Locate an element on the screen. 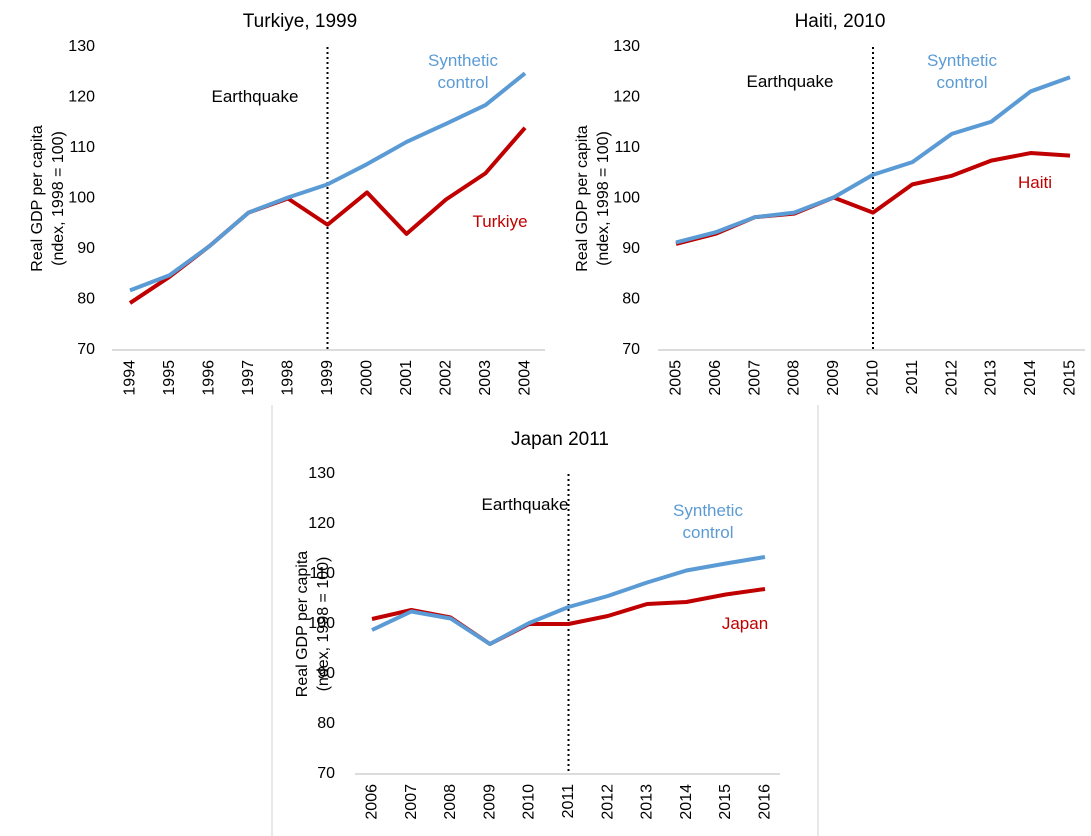 This screenshot has width=1091, height=836. x-tick-label: 2005 is located at coordinates (676, 378).